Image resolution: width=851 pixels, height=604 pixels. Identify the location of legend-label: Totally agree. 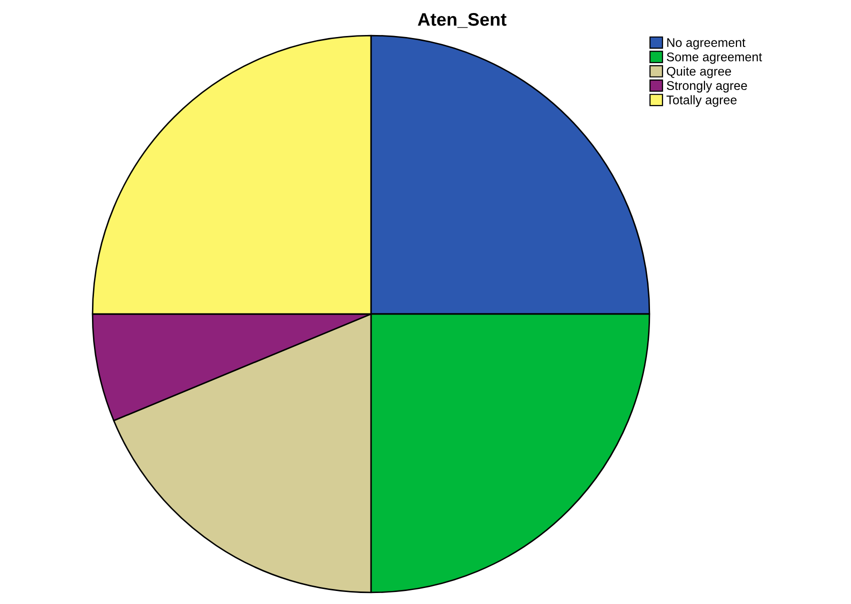
(701, 101).